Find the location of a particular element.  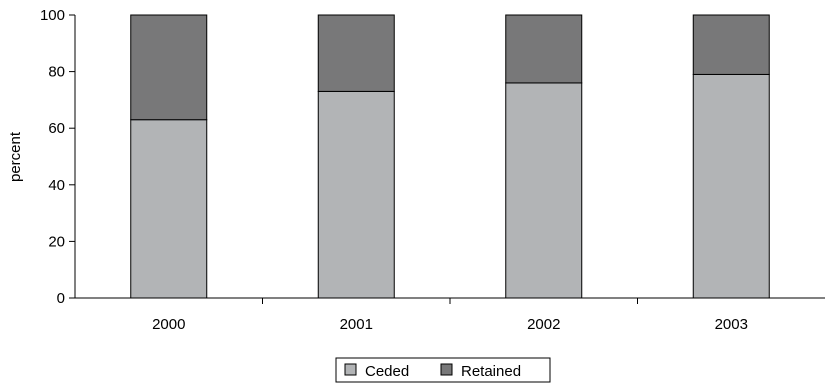

x-tick-labels: 2000 2001 2002 2003 is located at coordinates (450, 324).